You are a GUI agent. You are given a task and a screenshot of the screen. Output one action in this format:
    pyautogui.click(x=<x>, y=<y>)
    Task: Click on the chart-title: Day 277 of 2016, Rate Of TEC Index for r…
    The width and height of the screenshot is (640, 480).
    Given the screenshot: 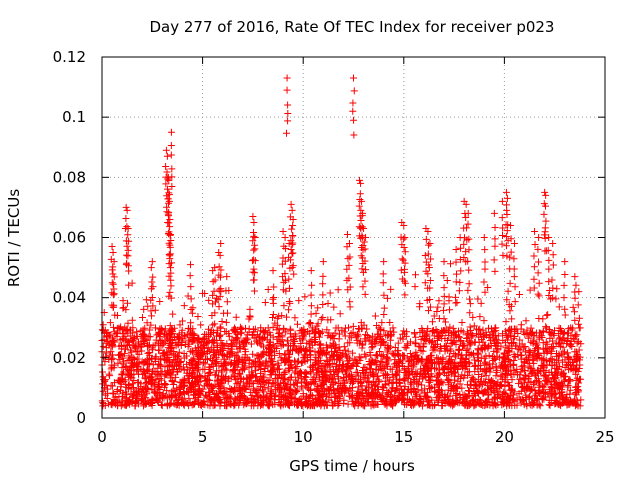 What is the action you would take?
    pyautogui.click(x=352, y=27)
    